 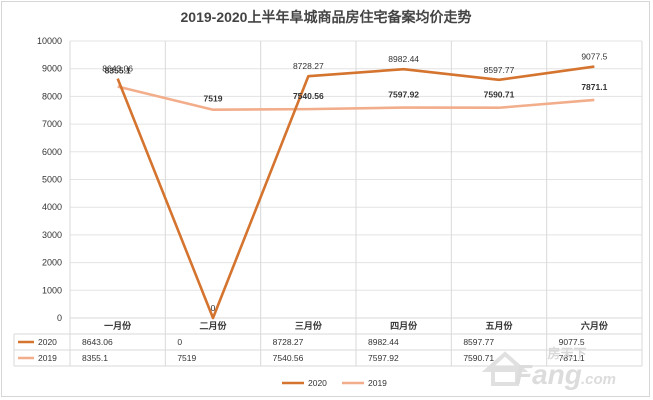 I want to click on y-tick-label: 9000, so click(x=52, y=69).